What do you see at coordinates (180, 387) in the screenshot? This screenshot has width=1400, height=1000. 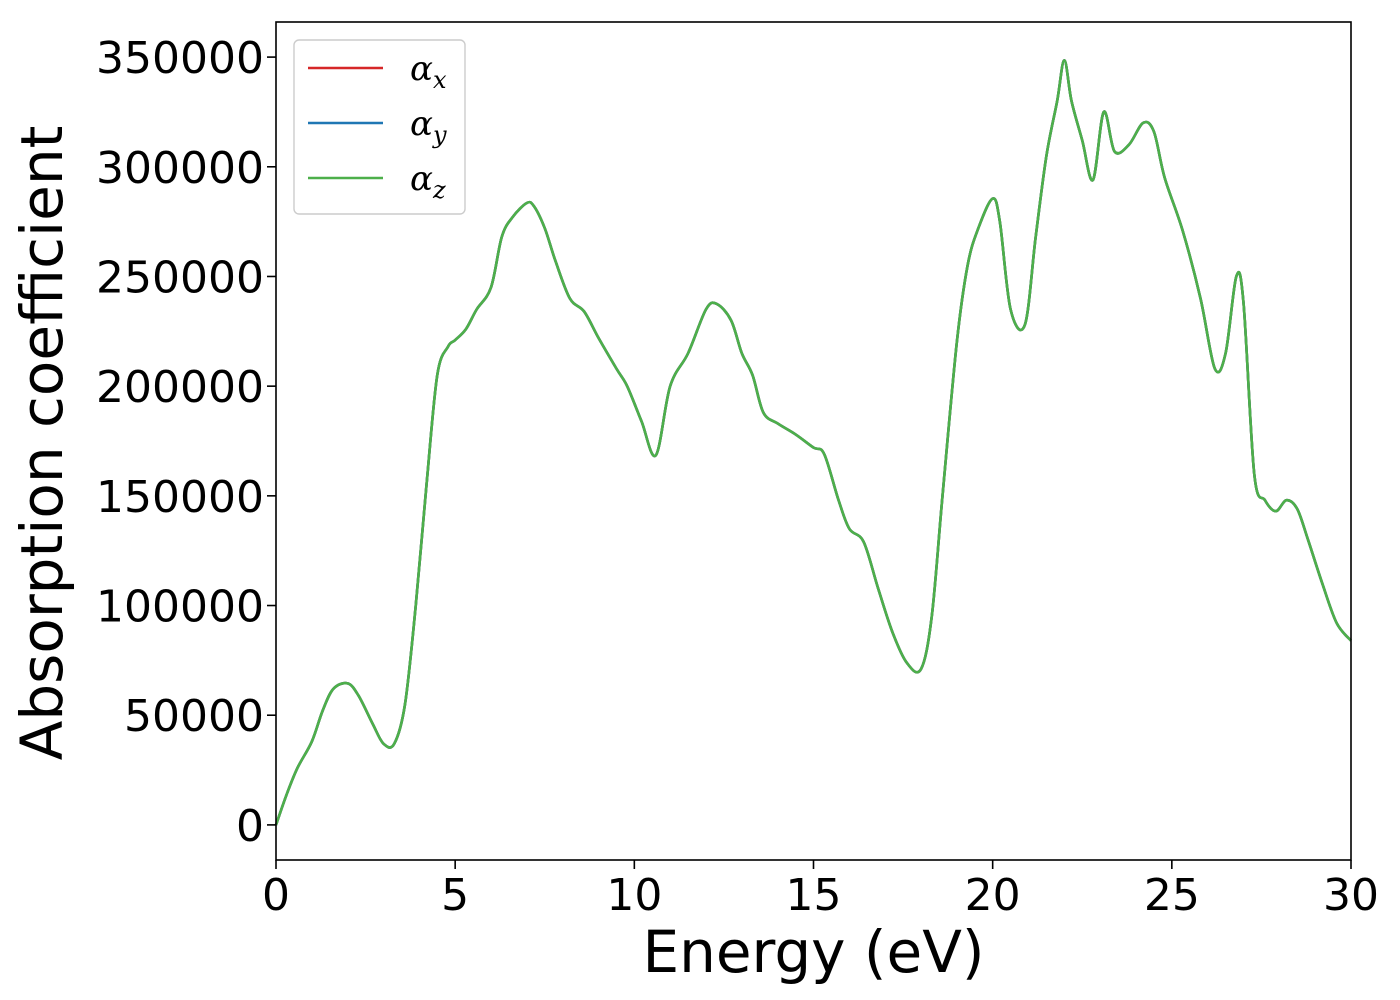 I see `y-tick-label: 200000` at bounding box center [180, 387].